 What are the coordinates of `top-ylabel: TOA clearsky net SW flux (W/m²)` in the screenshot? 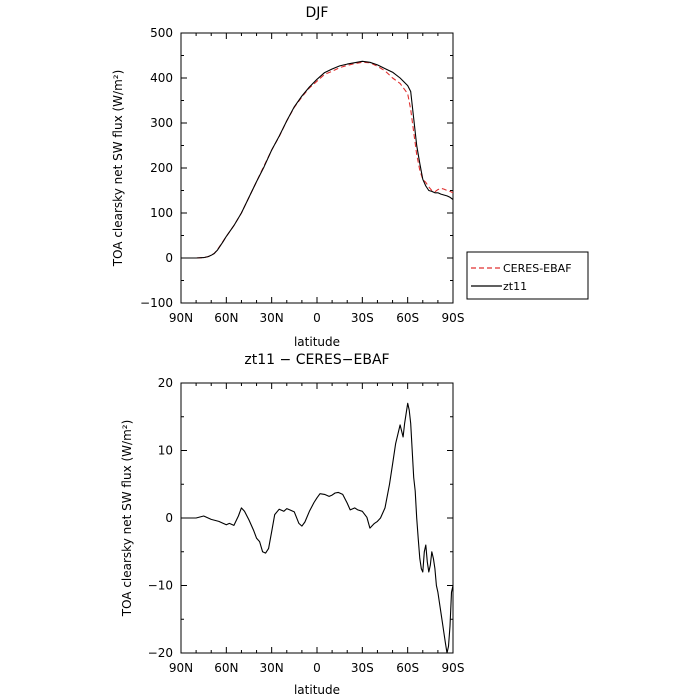 It's located at (118, 169).